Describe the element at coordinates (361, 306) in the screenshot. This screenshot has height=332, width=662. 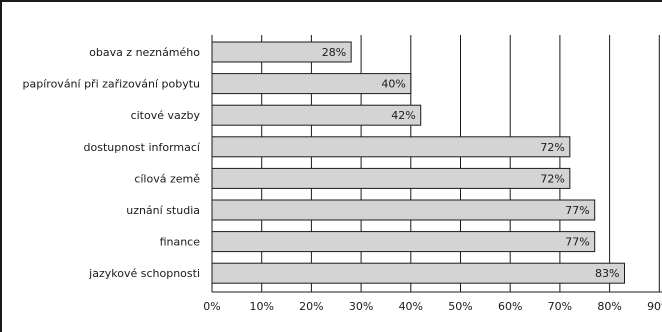
I see `x-tick-label: 30%` at that location.